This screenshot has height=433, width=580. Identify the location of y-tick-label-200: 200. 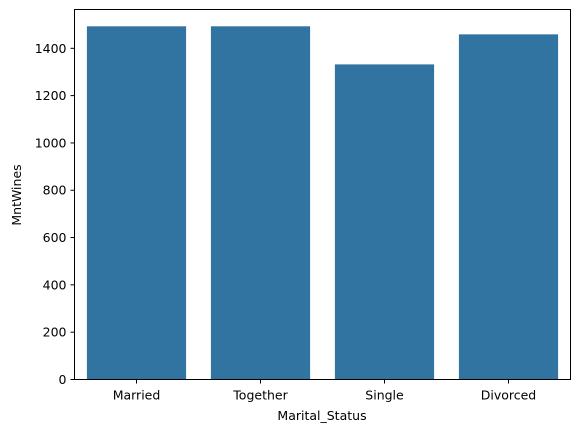
(55, 332).